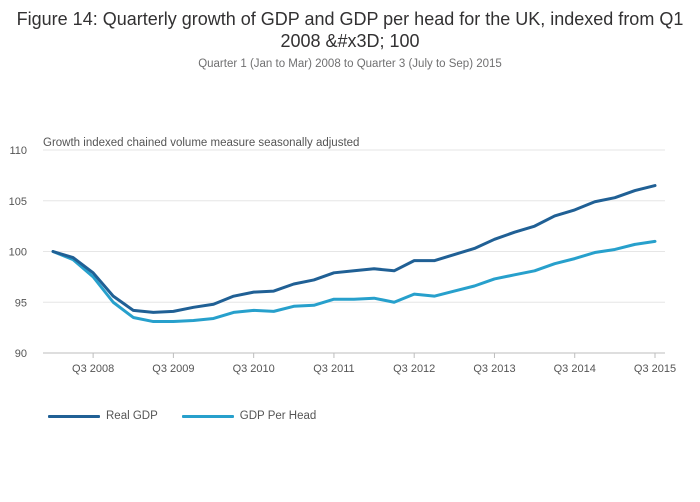  What do you see at coordinates (74, 416) in the screenshot?
I see `legend-swatch-real-gdp` at bounding box center [74, 416].